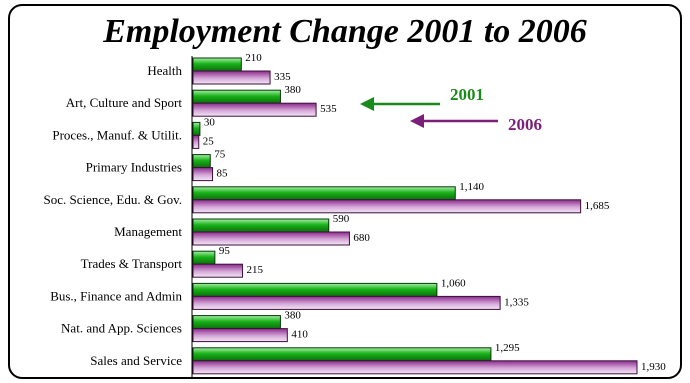 This screenshot has width=690, height=383. I want to click on value-label-2001-sales-and-service: 1,295, so click(507, 348).